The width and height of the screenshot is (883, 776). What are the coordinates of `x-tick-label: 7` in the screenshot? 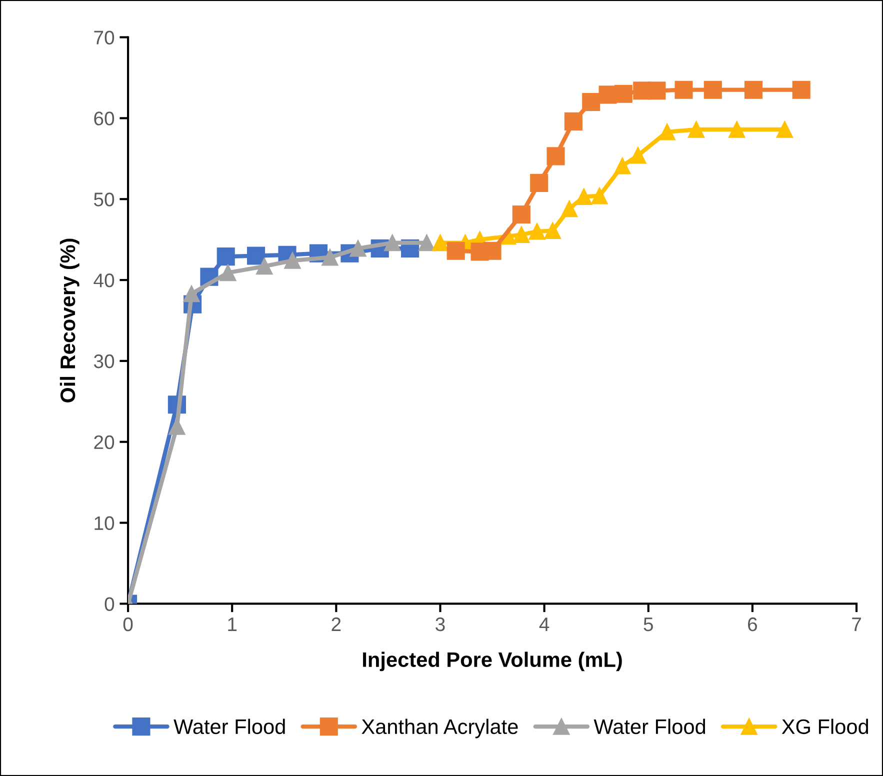 It's located at (856, 625).